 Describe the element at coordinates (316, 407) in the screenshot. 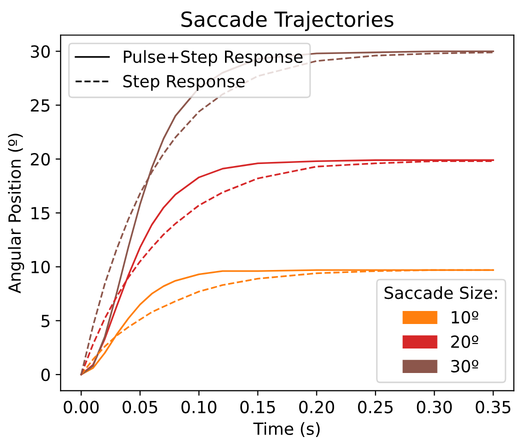

I see `x-tick-label: 0.20` at that location.